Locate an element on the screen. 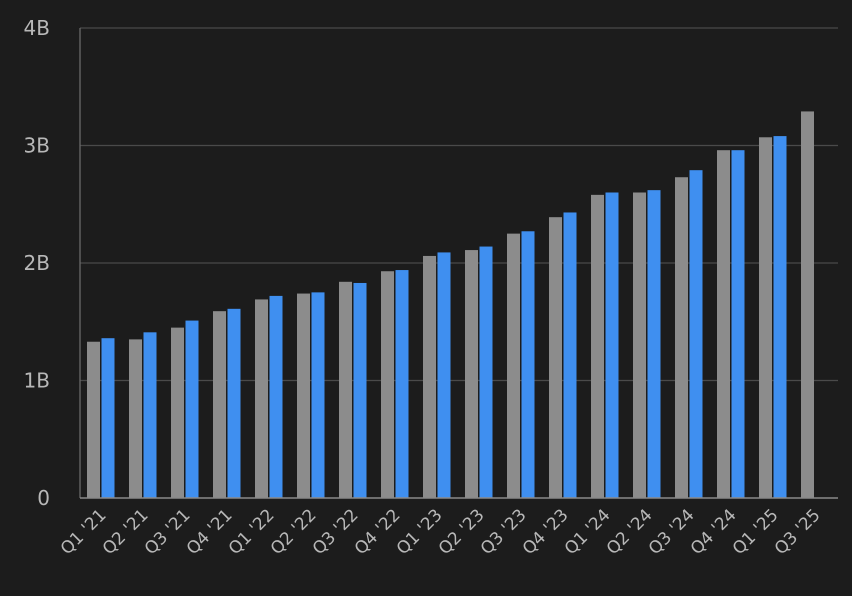  x-tick-label: Q1 '21 is located at coordinates (84, 532).